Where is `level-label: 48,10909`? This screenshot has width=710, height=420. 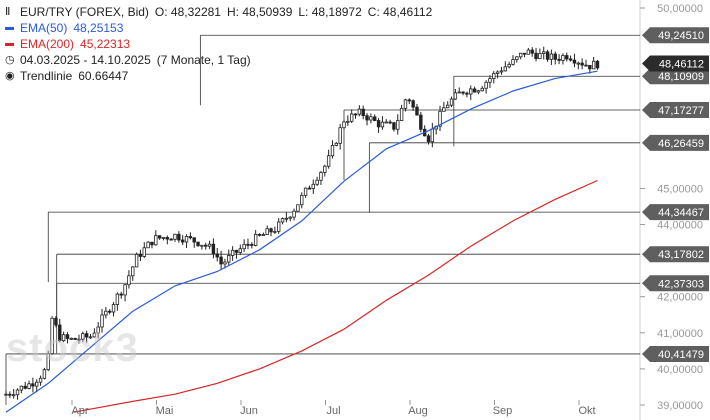 level-label: 48,10909 is located at coordinates (675, 76).